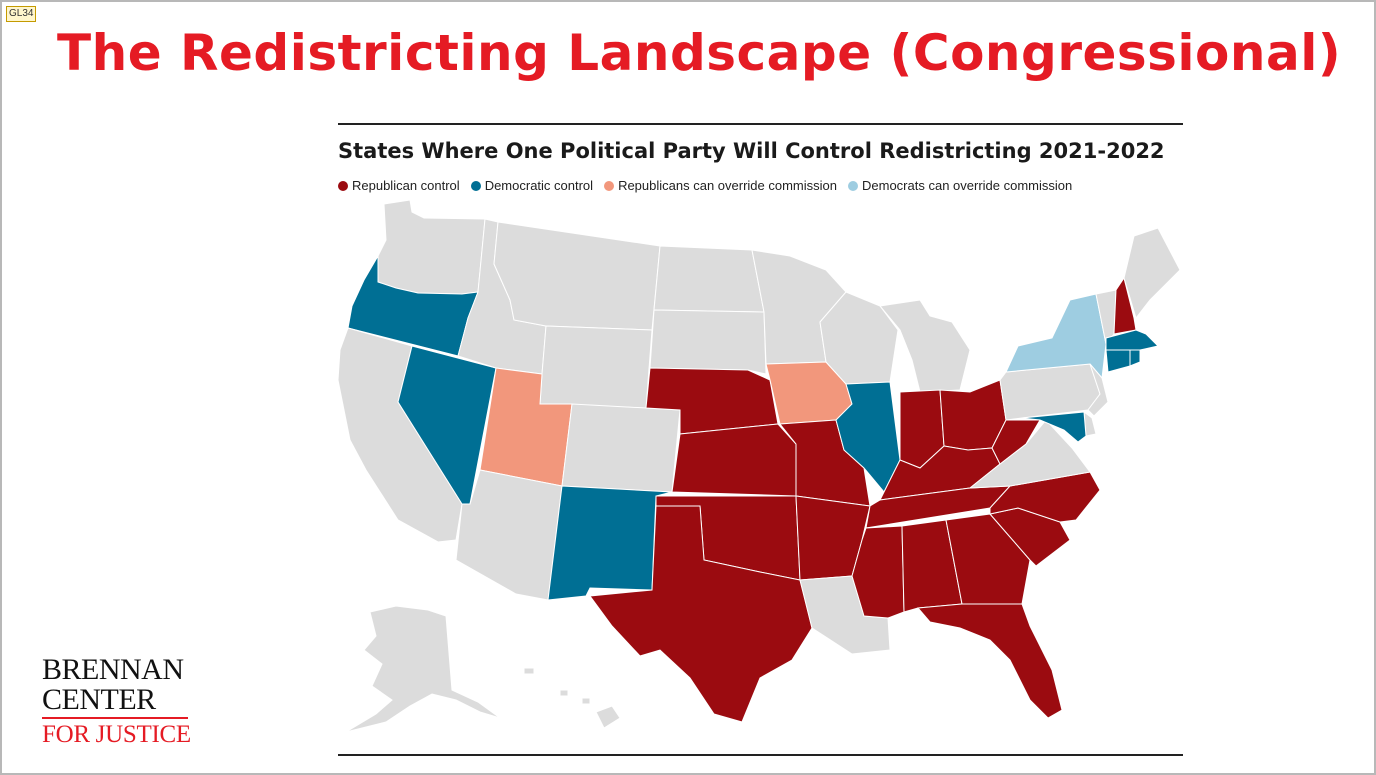 The image size is (1376, 775). I want to click on legend-item-republican-override: Republicans can override commission, so click(720, 185).